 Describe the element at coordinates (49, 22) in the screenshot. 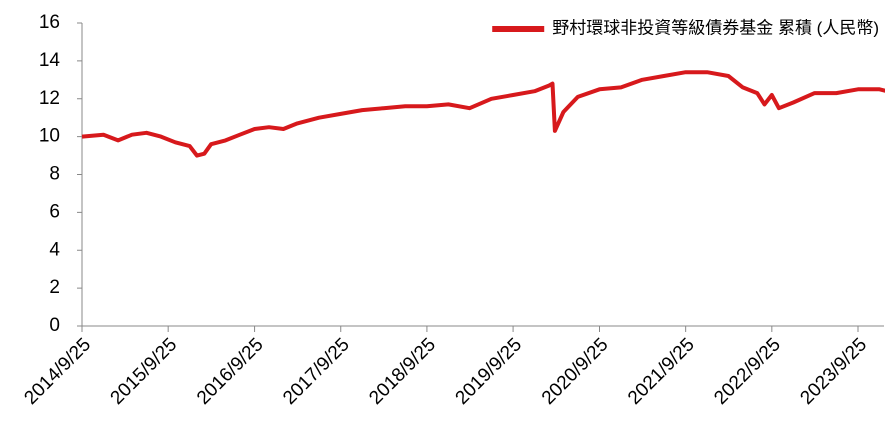

I see `y-tick-label: 16` at that location.